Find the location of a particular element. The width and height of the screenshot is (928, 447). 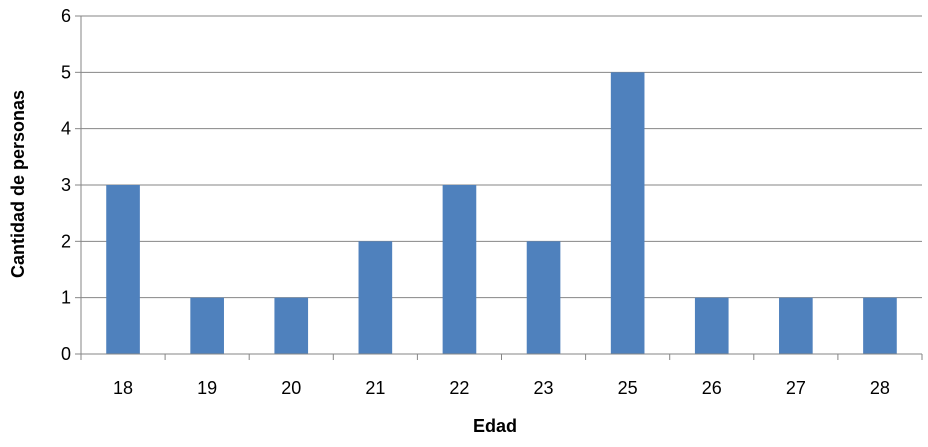

x-tick-label: 21 is located at coordinates (375, 388).